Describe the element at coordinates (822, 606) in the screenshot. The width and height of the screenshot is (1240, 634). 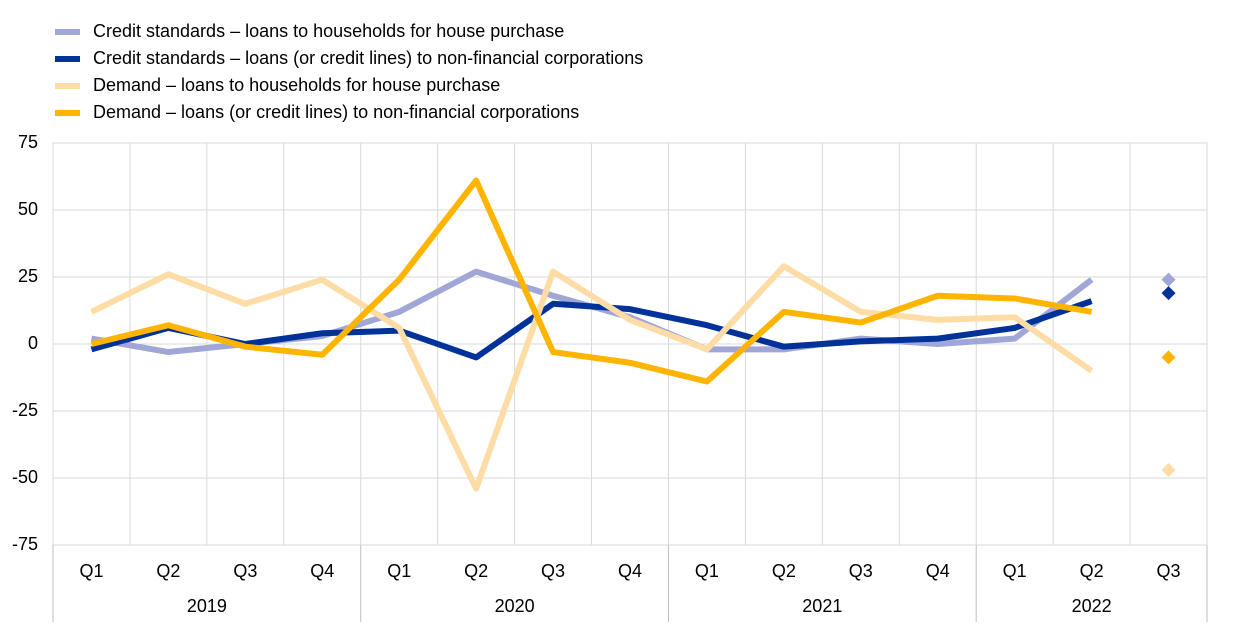
I see `x-group-label: 2021` at that location.